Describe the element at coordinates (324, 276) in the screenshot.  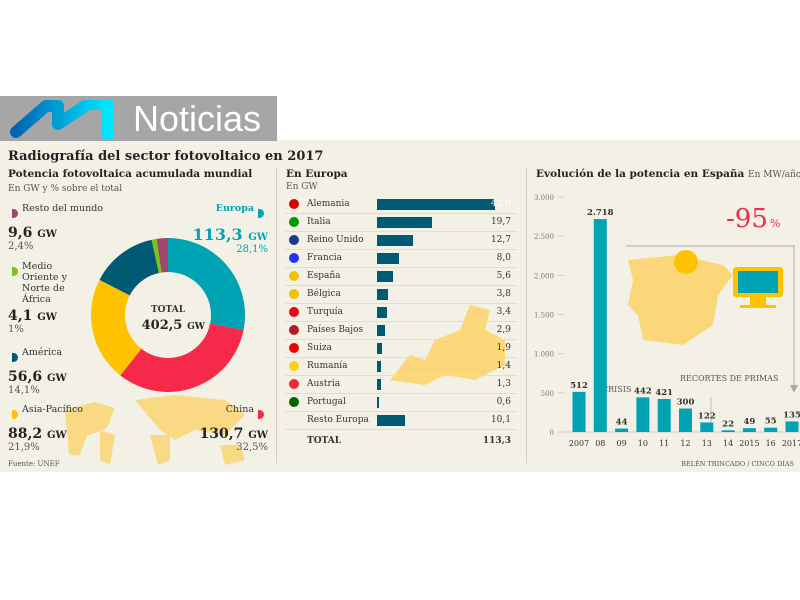
I see `country-name: España` at that location.